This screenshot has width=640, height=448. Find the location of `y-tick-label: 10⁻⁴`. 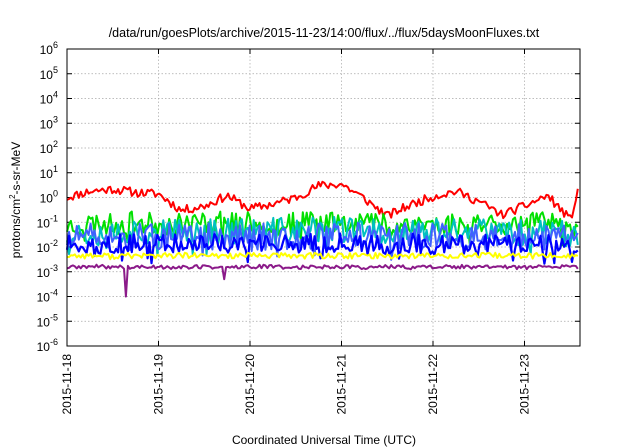

y-tick-label: 10⁻⁴ is located at coordinates (47, 296).